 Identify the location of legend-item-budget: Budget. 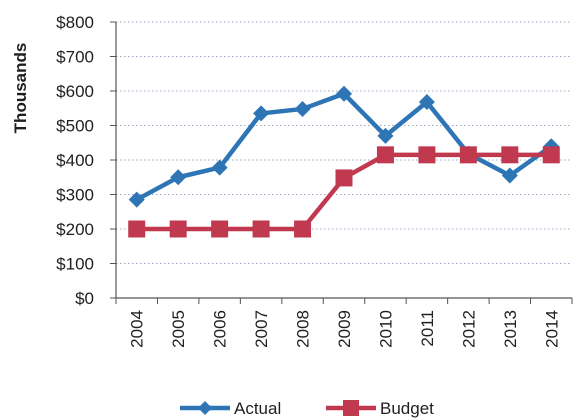
(380, 408).